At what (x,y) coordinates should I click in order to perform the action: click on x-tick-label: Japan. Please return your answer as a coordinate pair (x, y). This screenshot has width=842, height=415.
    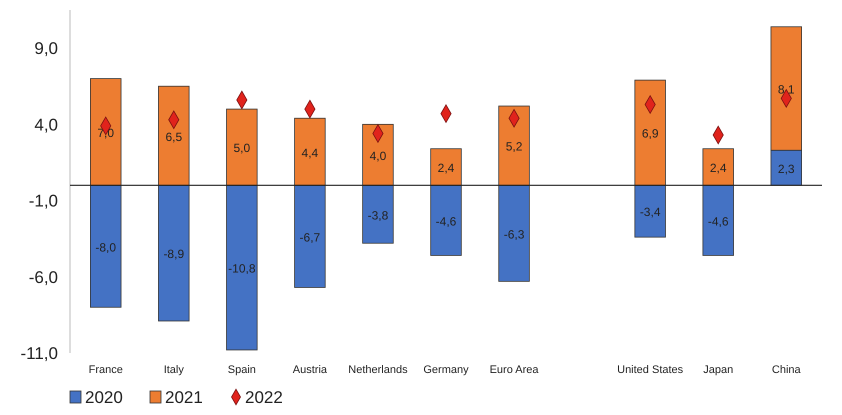
    Looking at the image, I should click on (718, 370).